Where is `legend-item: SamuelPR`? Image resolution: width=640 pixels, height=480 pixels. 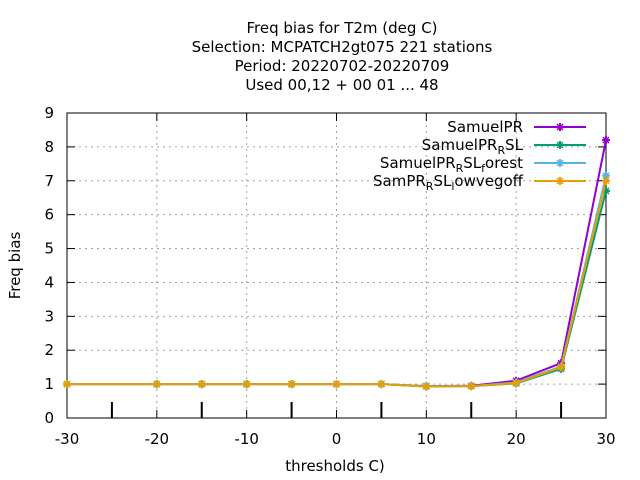
legend-item: SamuelPR is located at coordinates (516, 127).